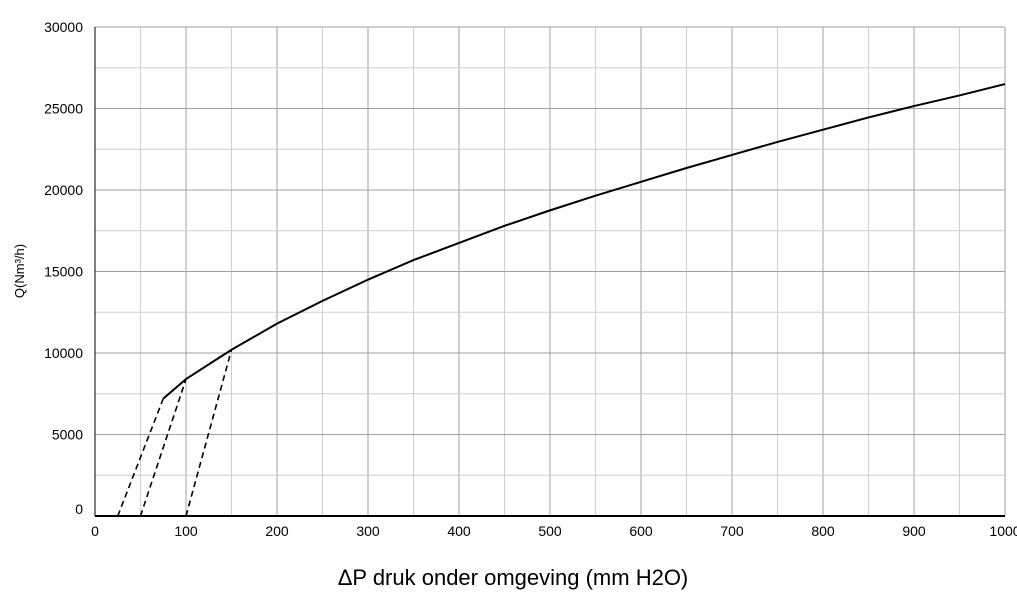 The height and width of the screenshot is (592, 1017). What do you see at coordinates (63, 27) in the screenshot?
I see `y-tick-label: 30000` at bounding box center [63, 27].